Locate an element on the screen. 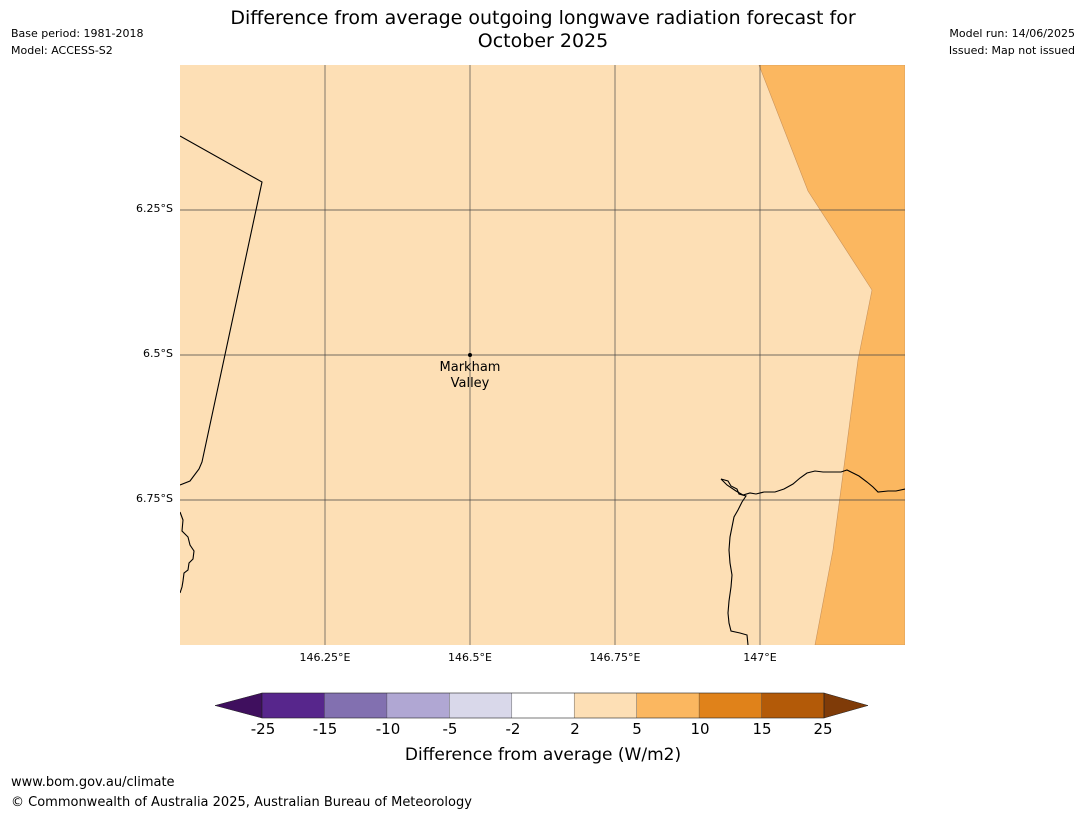 The height and width of the screenshot is (816, 1085). colorbar-tick-4: -5 is located at coordinates (450, 729).